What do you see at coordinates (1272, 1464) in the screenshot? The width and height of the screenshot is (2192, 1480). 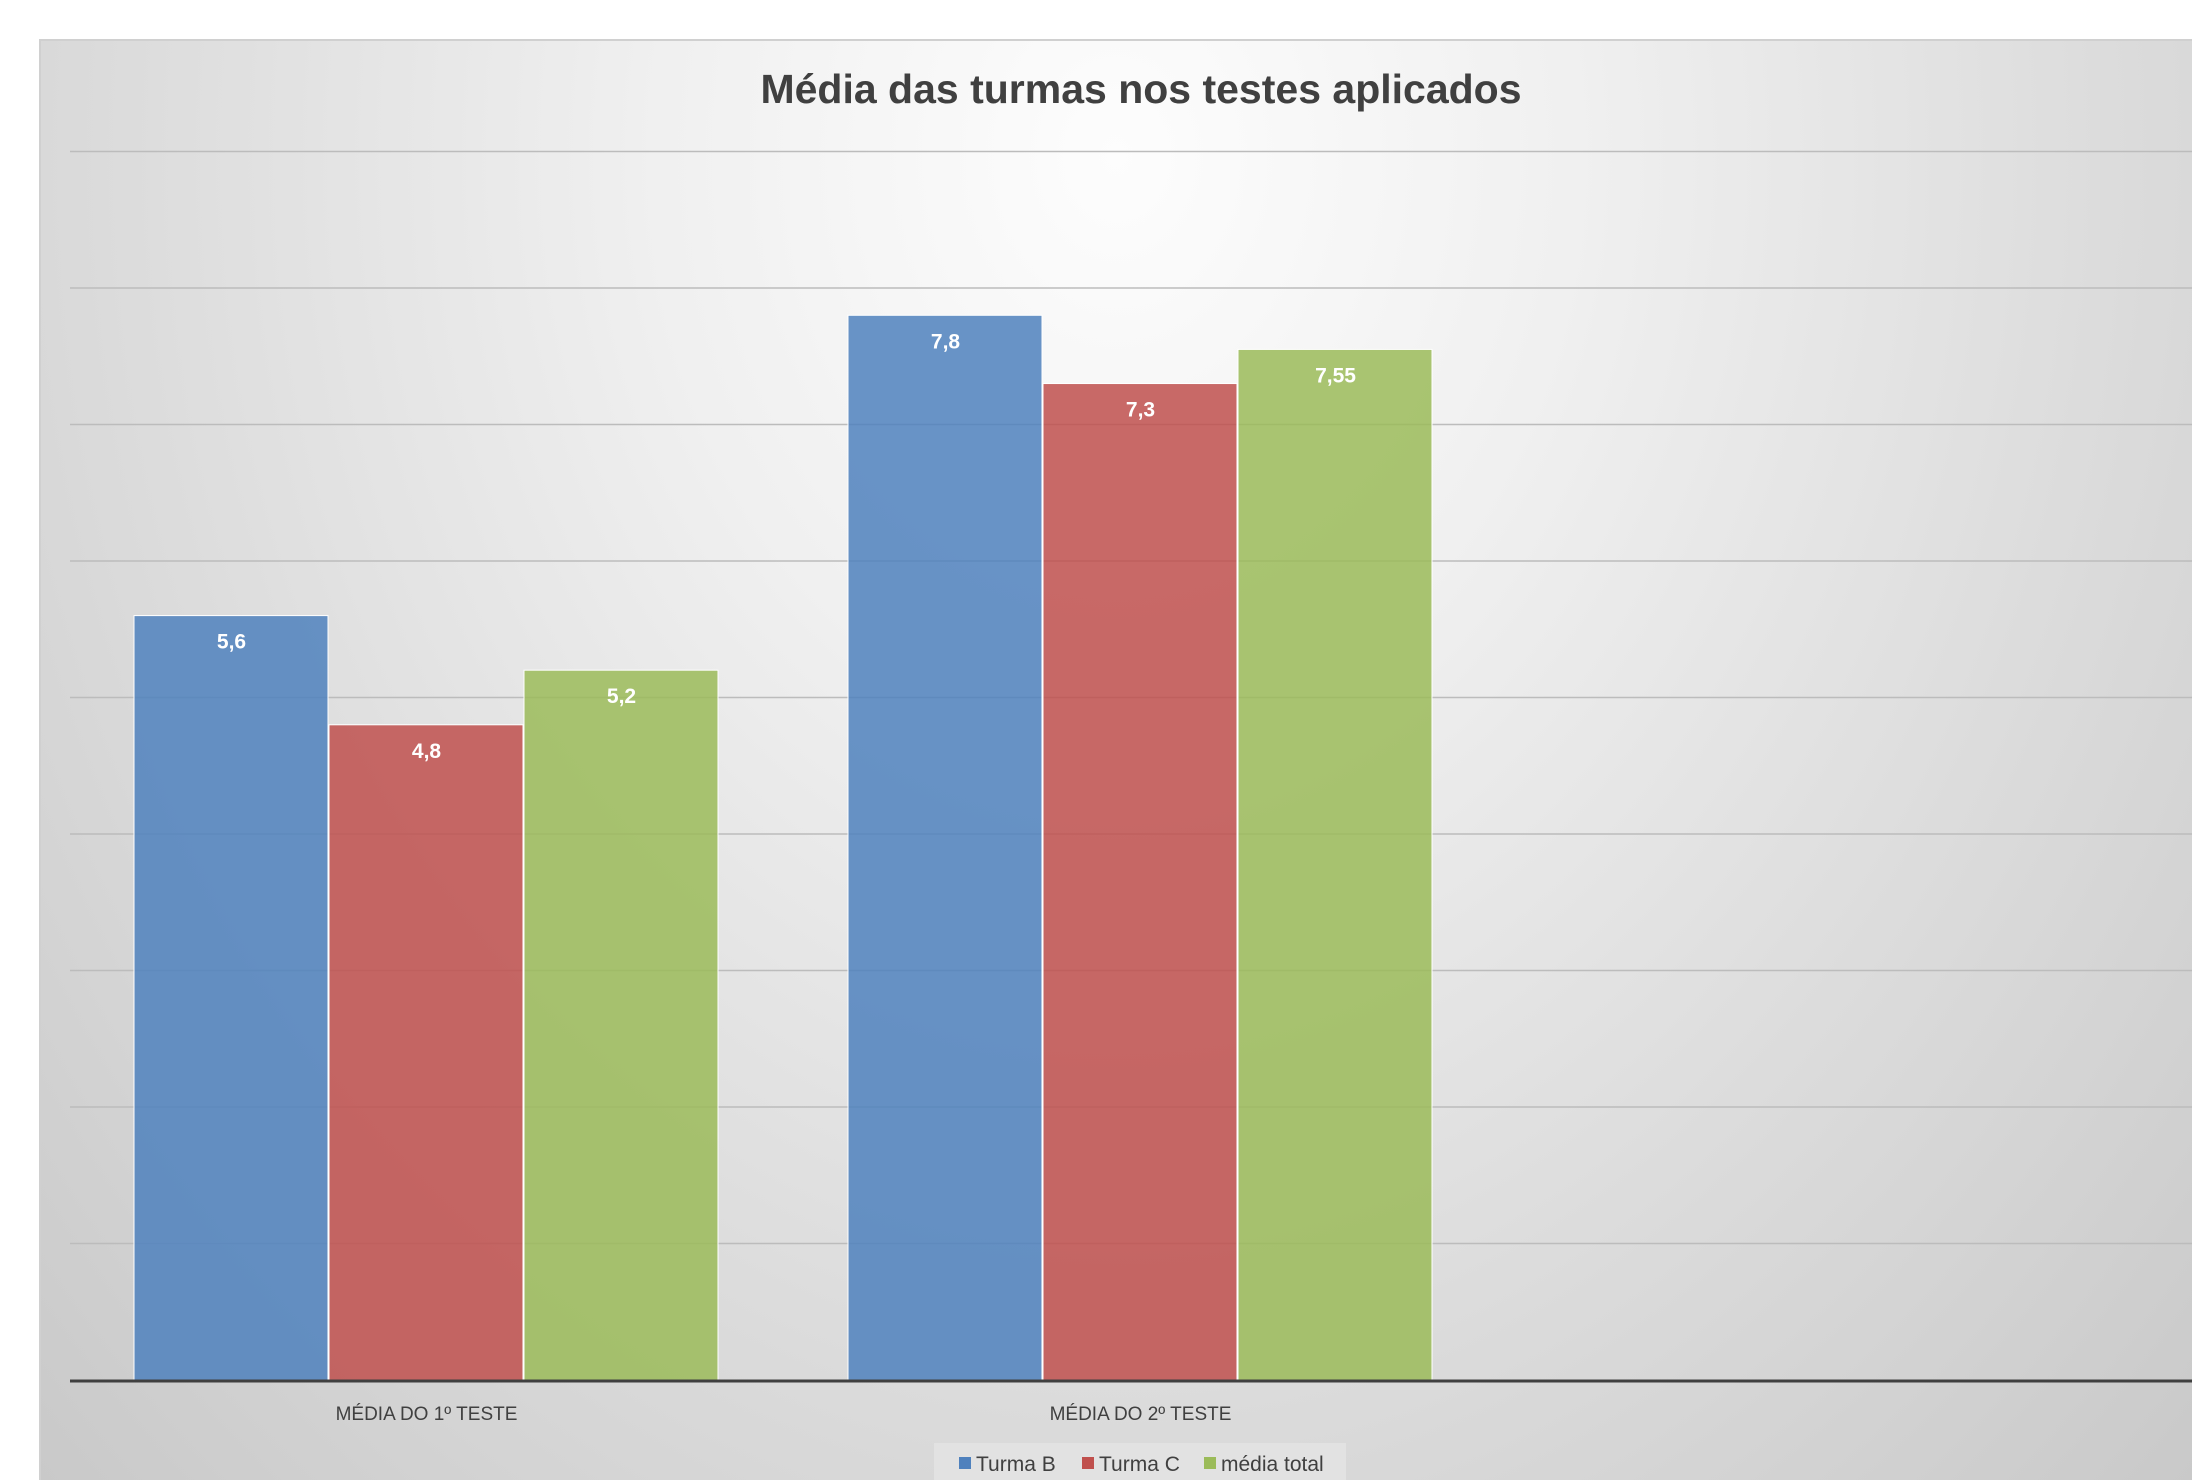 I see `legend-label: média total` at bounding box center [1272, 1464].